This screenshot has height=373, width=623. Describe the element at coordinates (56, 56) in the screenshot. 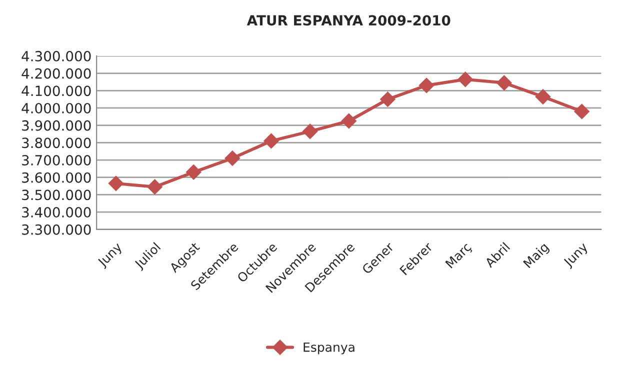

I see `y-tick-label: 4.300.000` at that location.